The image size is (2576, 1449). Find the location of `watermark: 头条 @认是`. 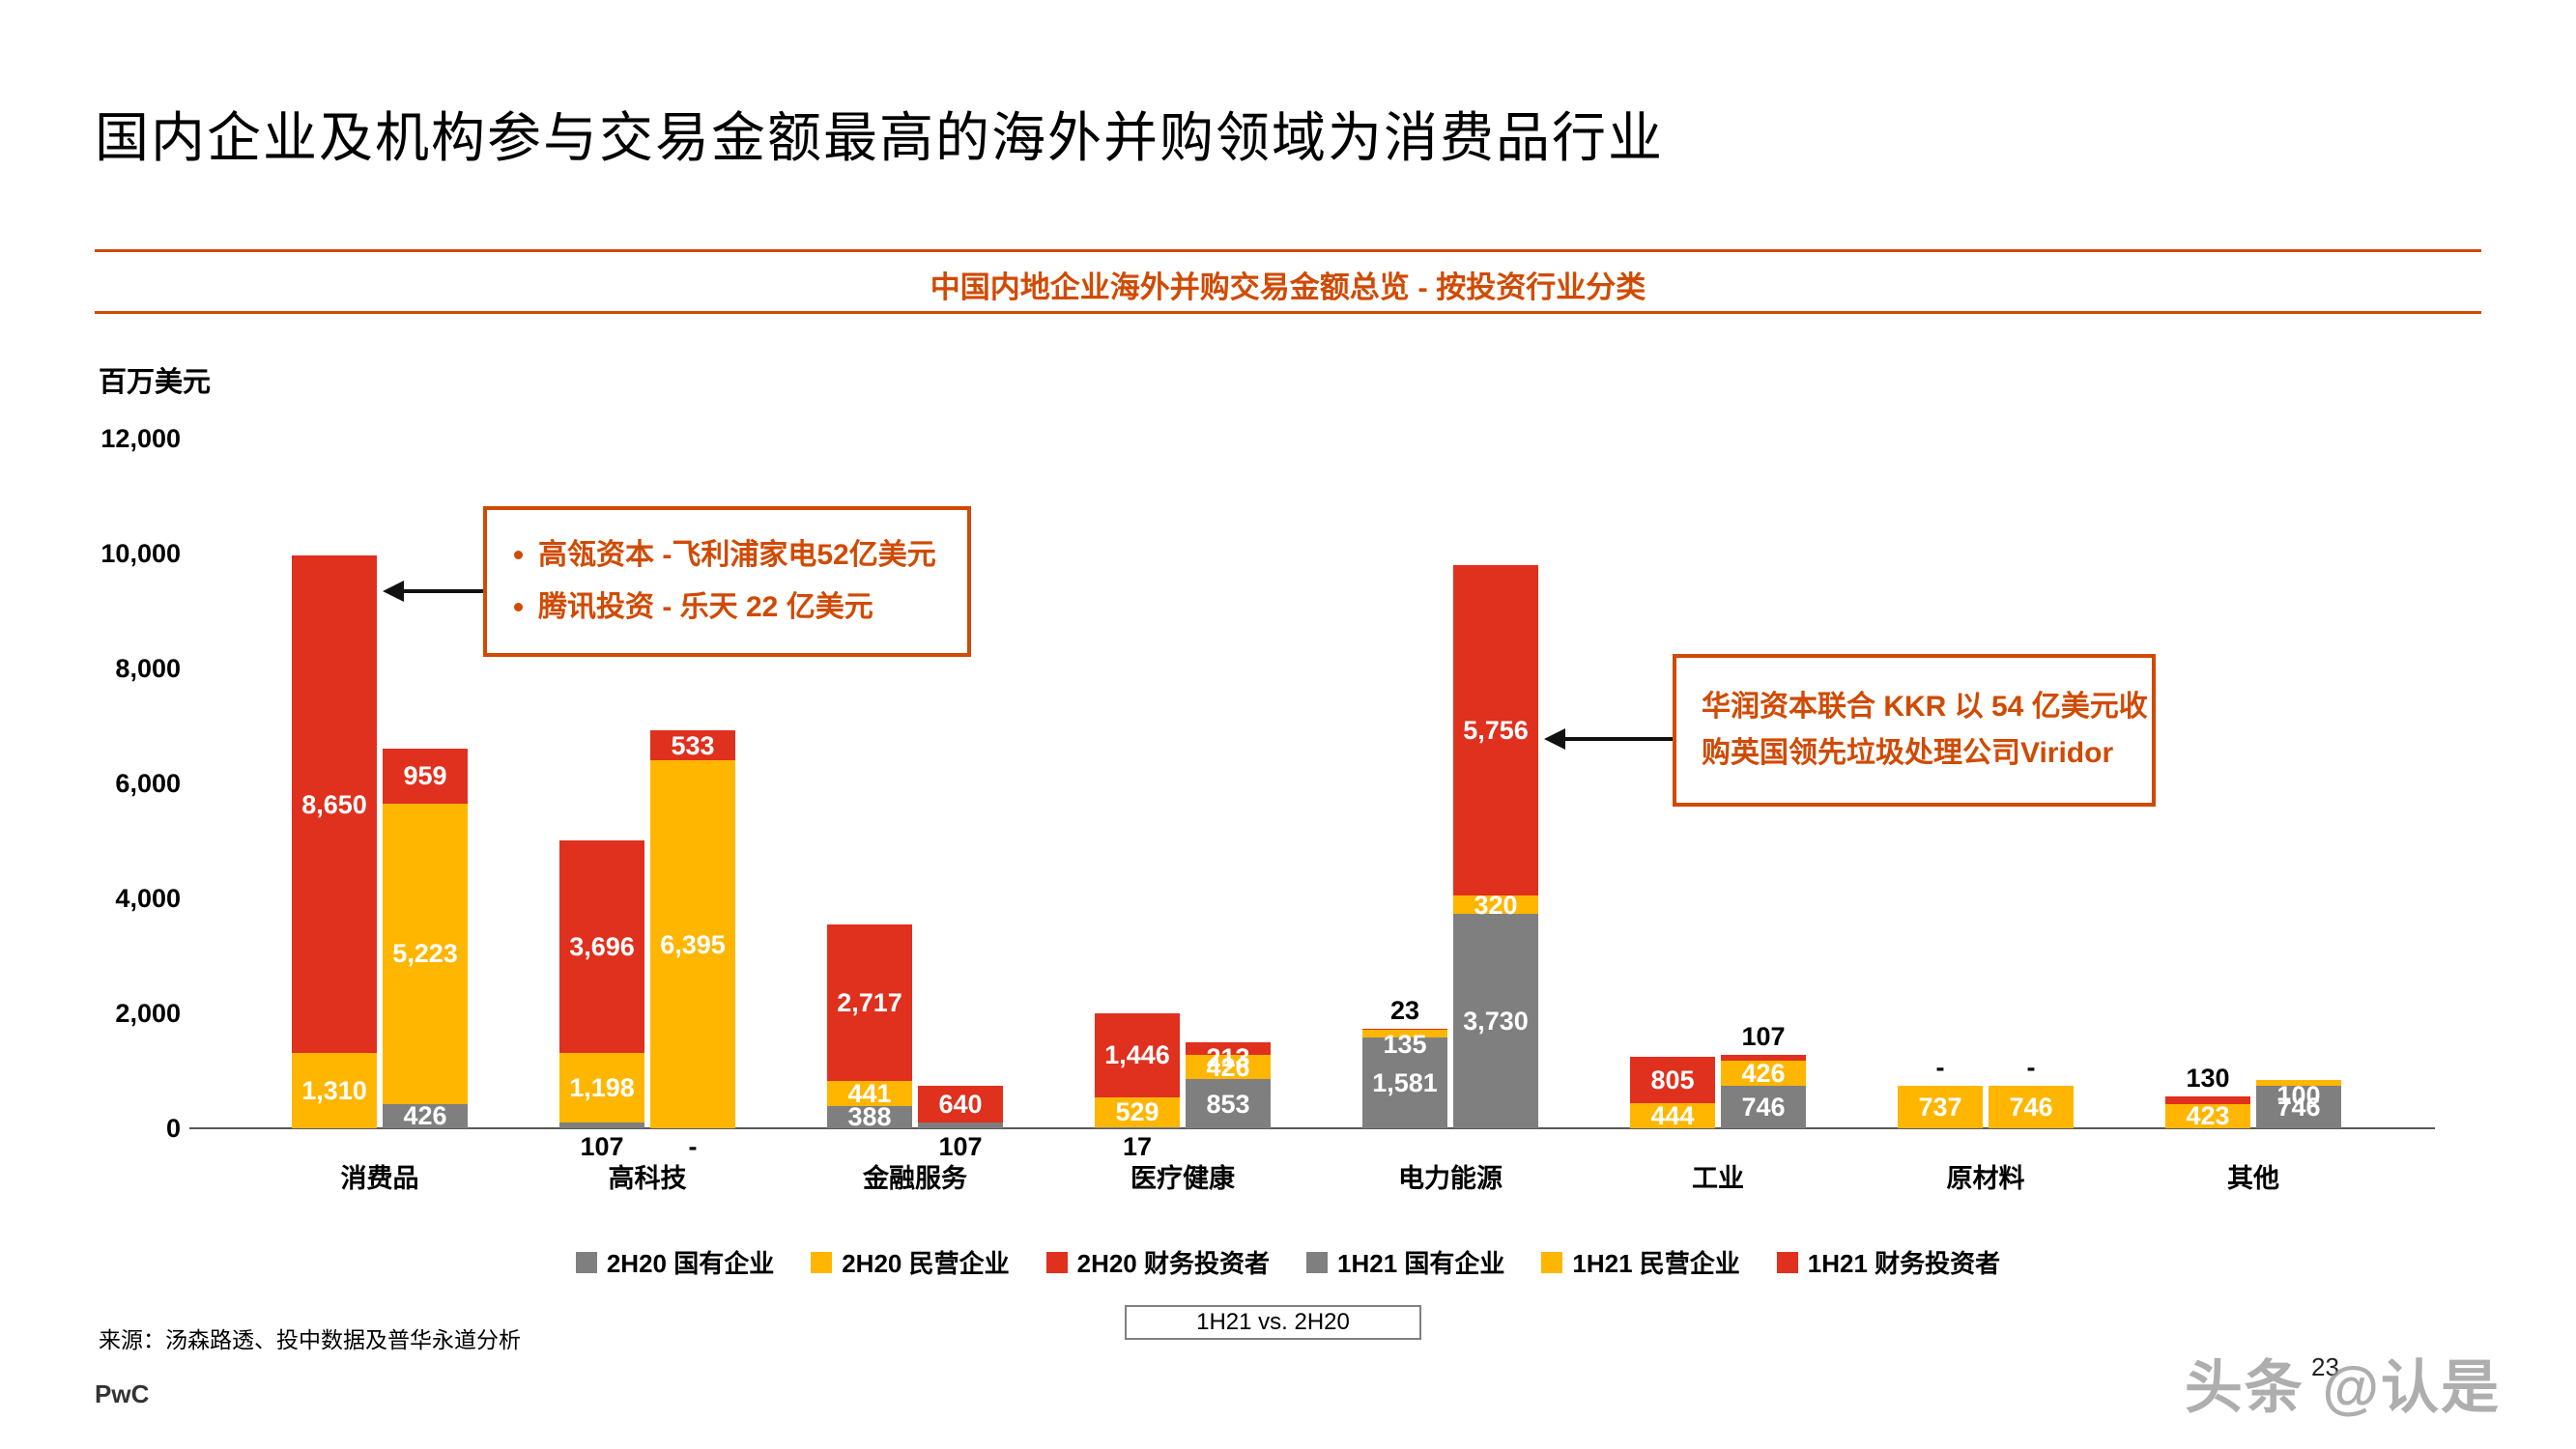

watermark: 头条 @认是 is located at coordinates (2343, 1387).